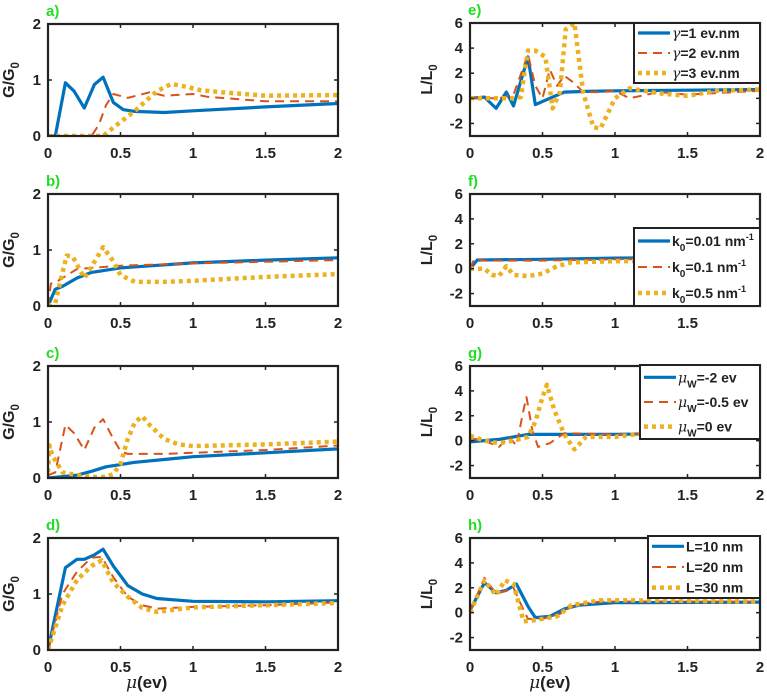 This screenshot has height=696, width=767. What do you see at coordinates (473, 181) in the screenshot?
I see `panel-label: f)` at bounding box center [473, 181].